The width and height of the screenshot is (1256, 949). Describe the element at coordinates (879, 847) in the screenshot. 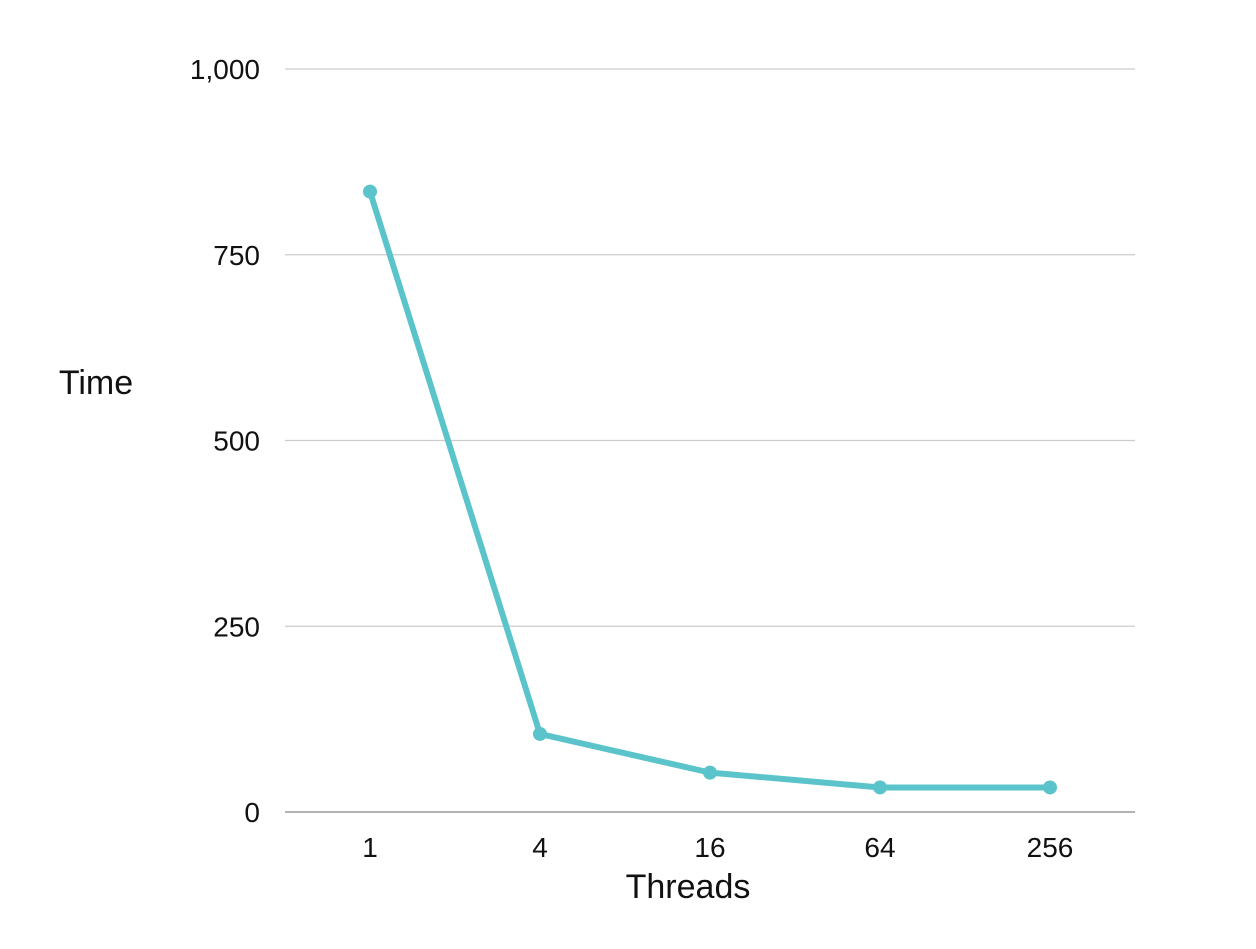

I see `x-tick-label: 64` at that location.